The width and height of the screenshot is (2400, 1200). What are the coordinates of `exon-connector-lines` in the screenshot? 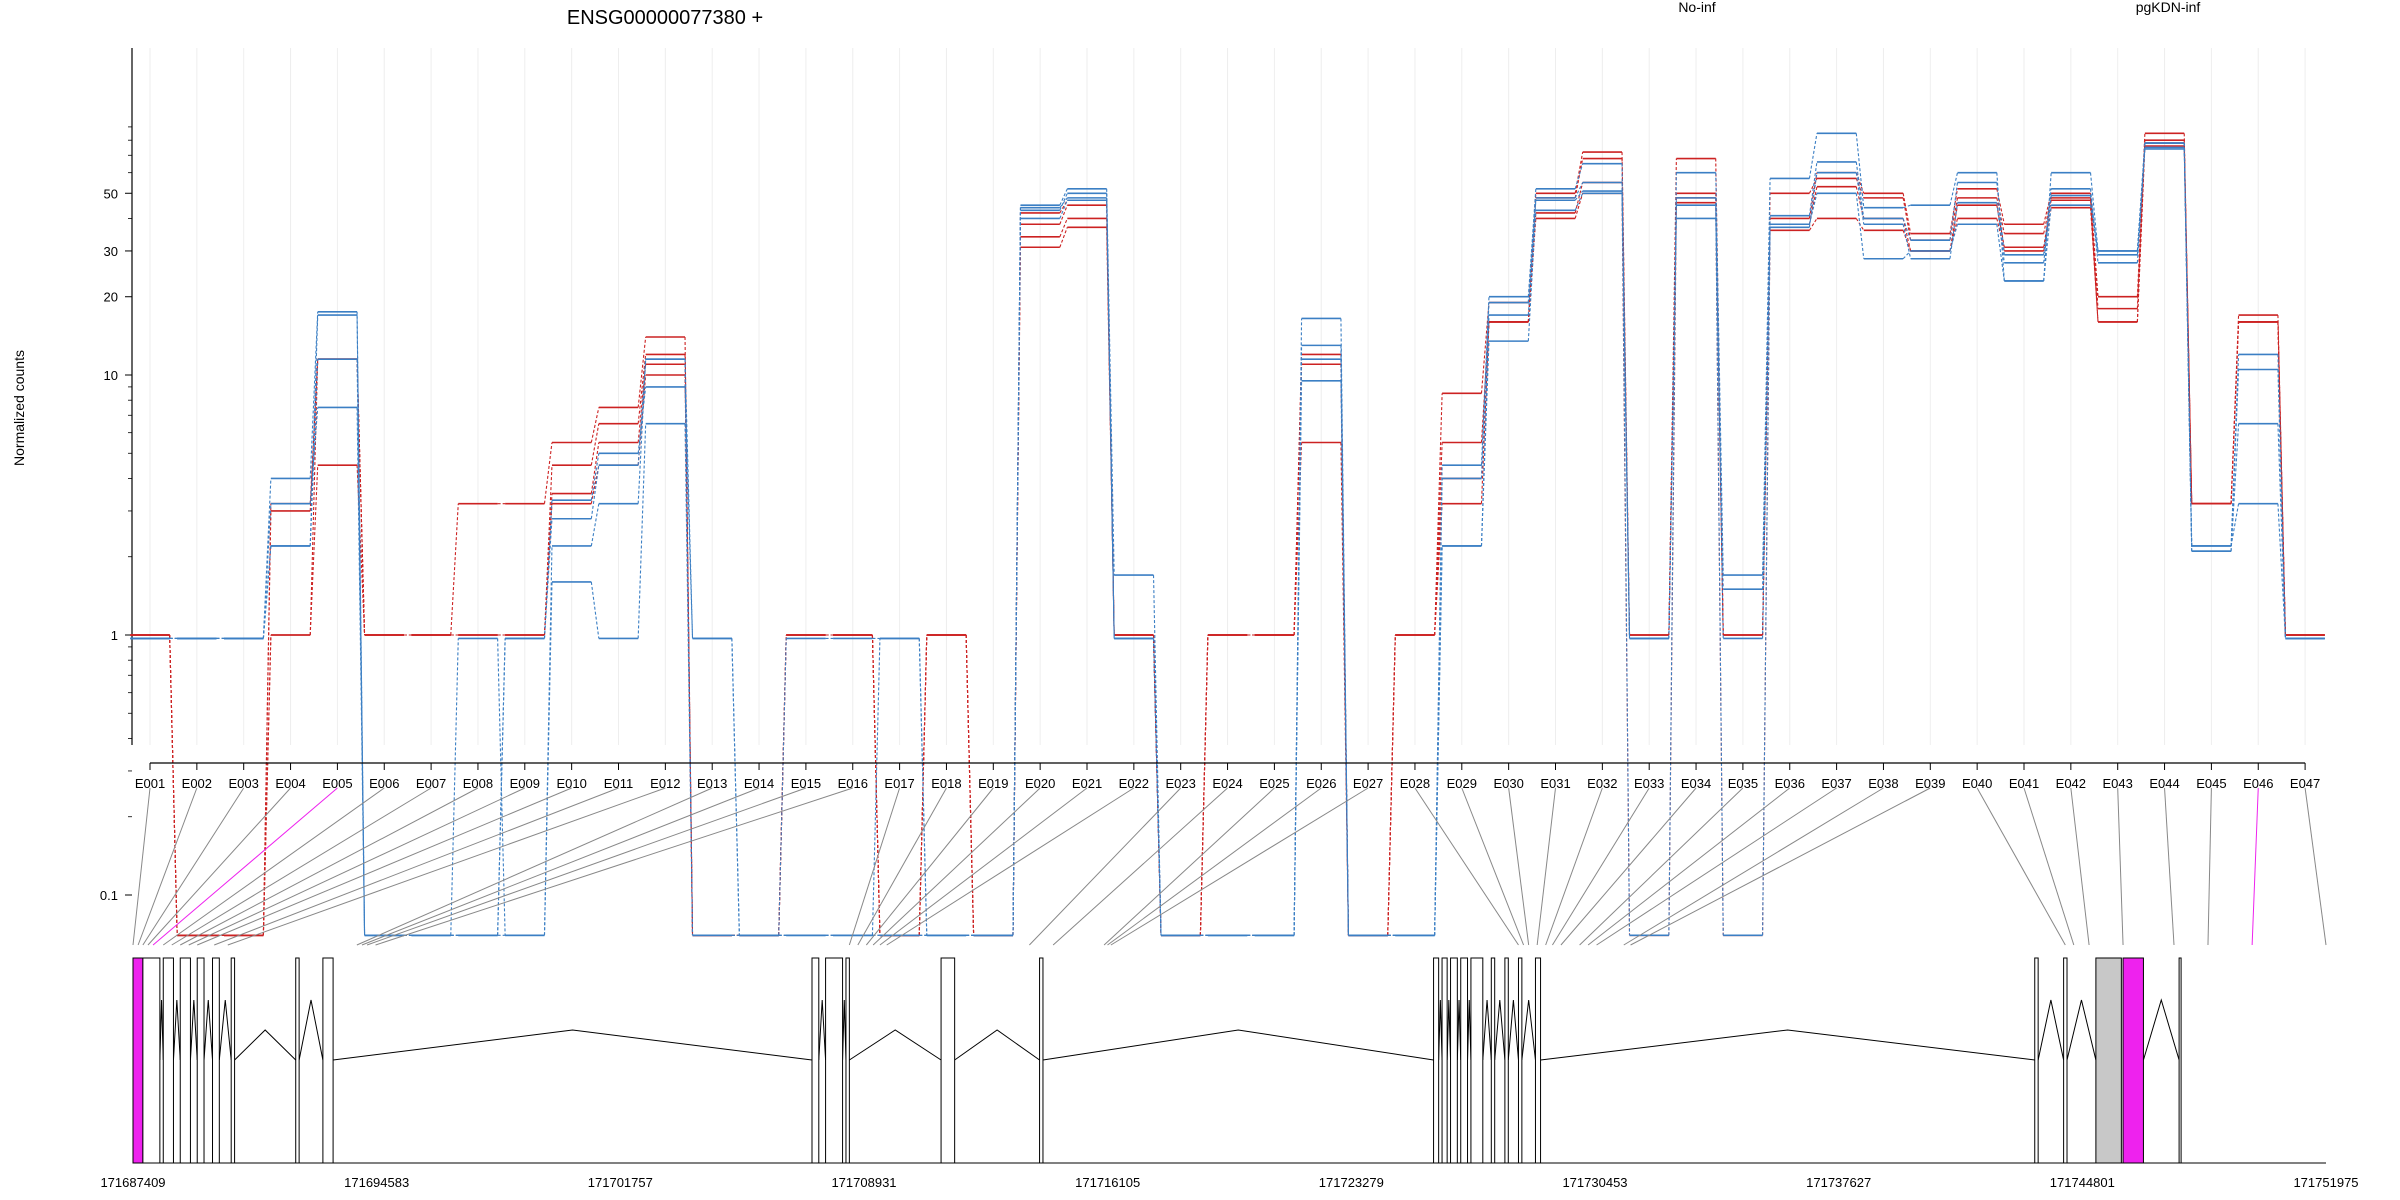 It's located at (1229, 866).